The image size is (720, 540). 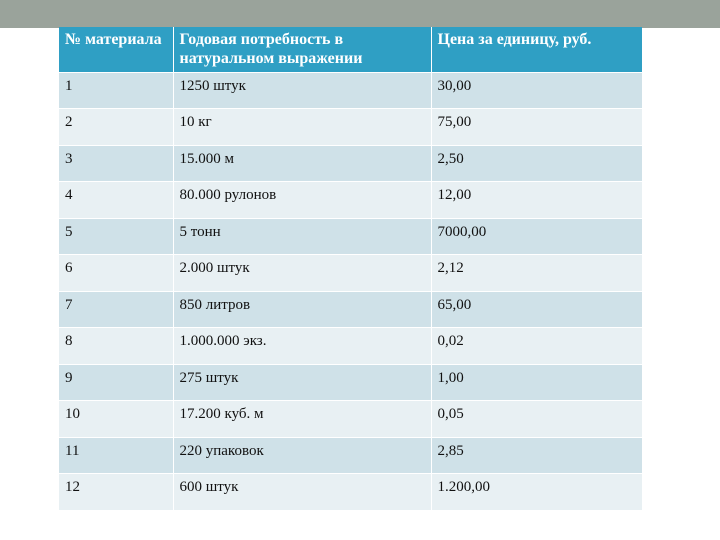 I want to click on cell-annual-demand: 80.000 рулонов, so click(x=302, y=199).